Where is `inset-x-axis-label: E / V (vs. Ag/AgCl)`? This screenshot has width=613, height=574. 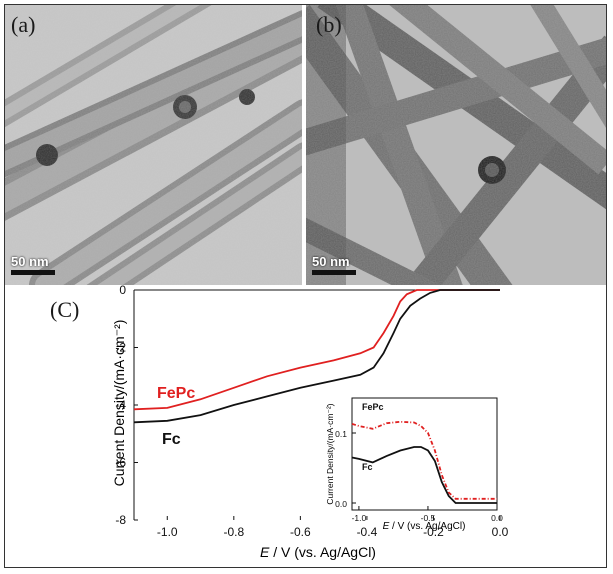 inset-x-axis-label: E / V (vs. Ag/AgCl) is located at coordinates (424, 526).